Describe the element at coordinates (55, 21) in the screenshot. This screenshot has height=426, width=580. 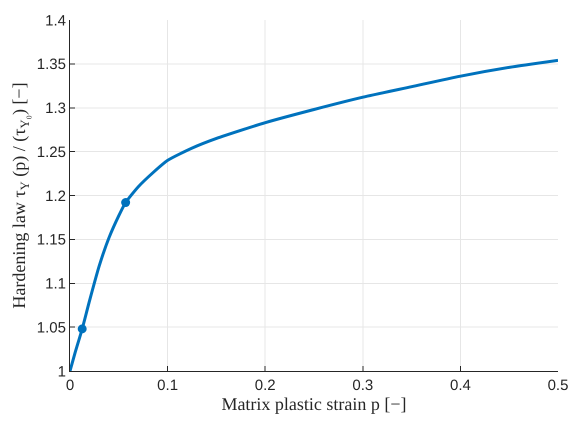
I see `y-tick-label: 1.4` at that location.